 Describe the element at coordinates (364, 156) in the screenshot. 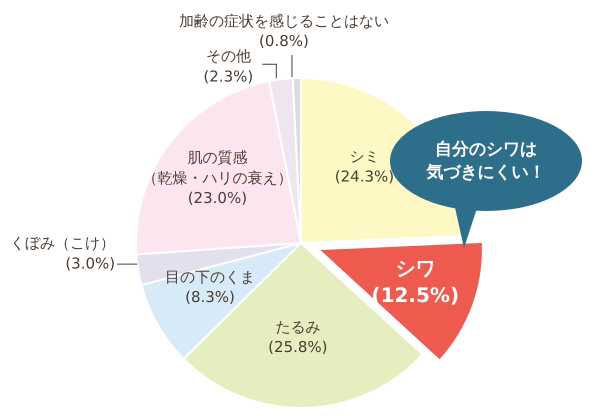

I see `slice-label: シミ` at that location.